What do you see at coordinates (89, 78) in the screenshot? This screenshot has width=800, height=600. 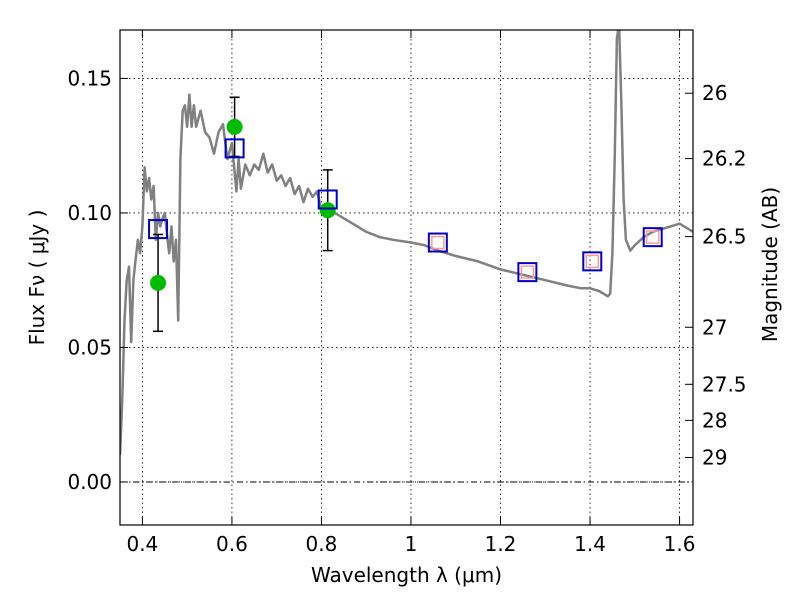 I see `y-tick-label: 0.15` at bounding box center [89, 78].